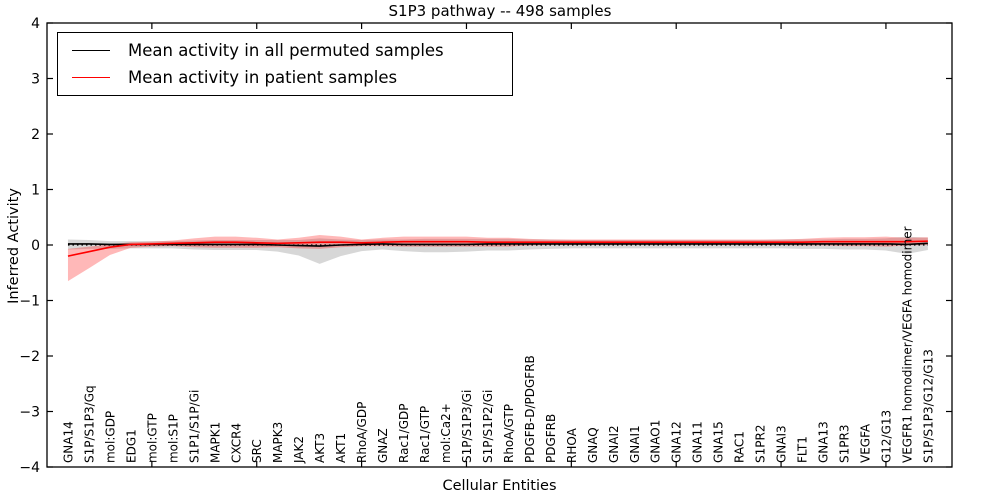 This screenshot has width=1000, height=500. I want to click on x-category-label: GNA11, so click(698, 442).